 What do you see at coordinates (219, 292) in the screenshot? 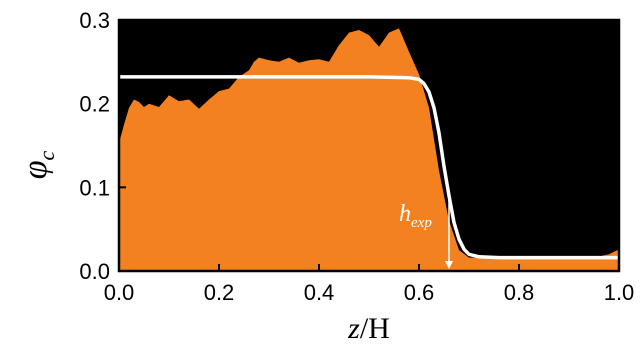
I see `x-tick-label: 0.2` at bounding box center [219, 292].